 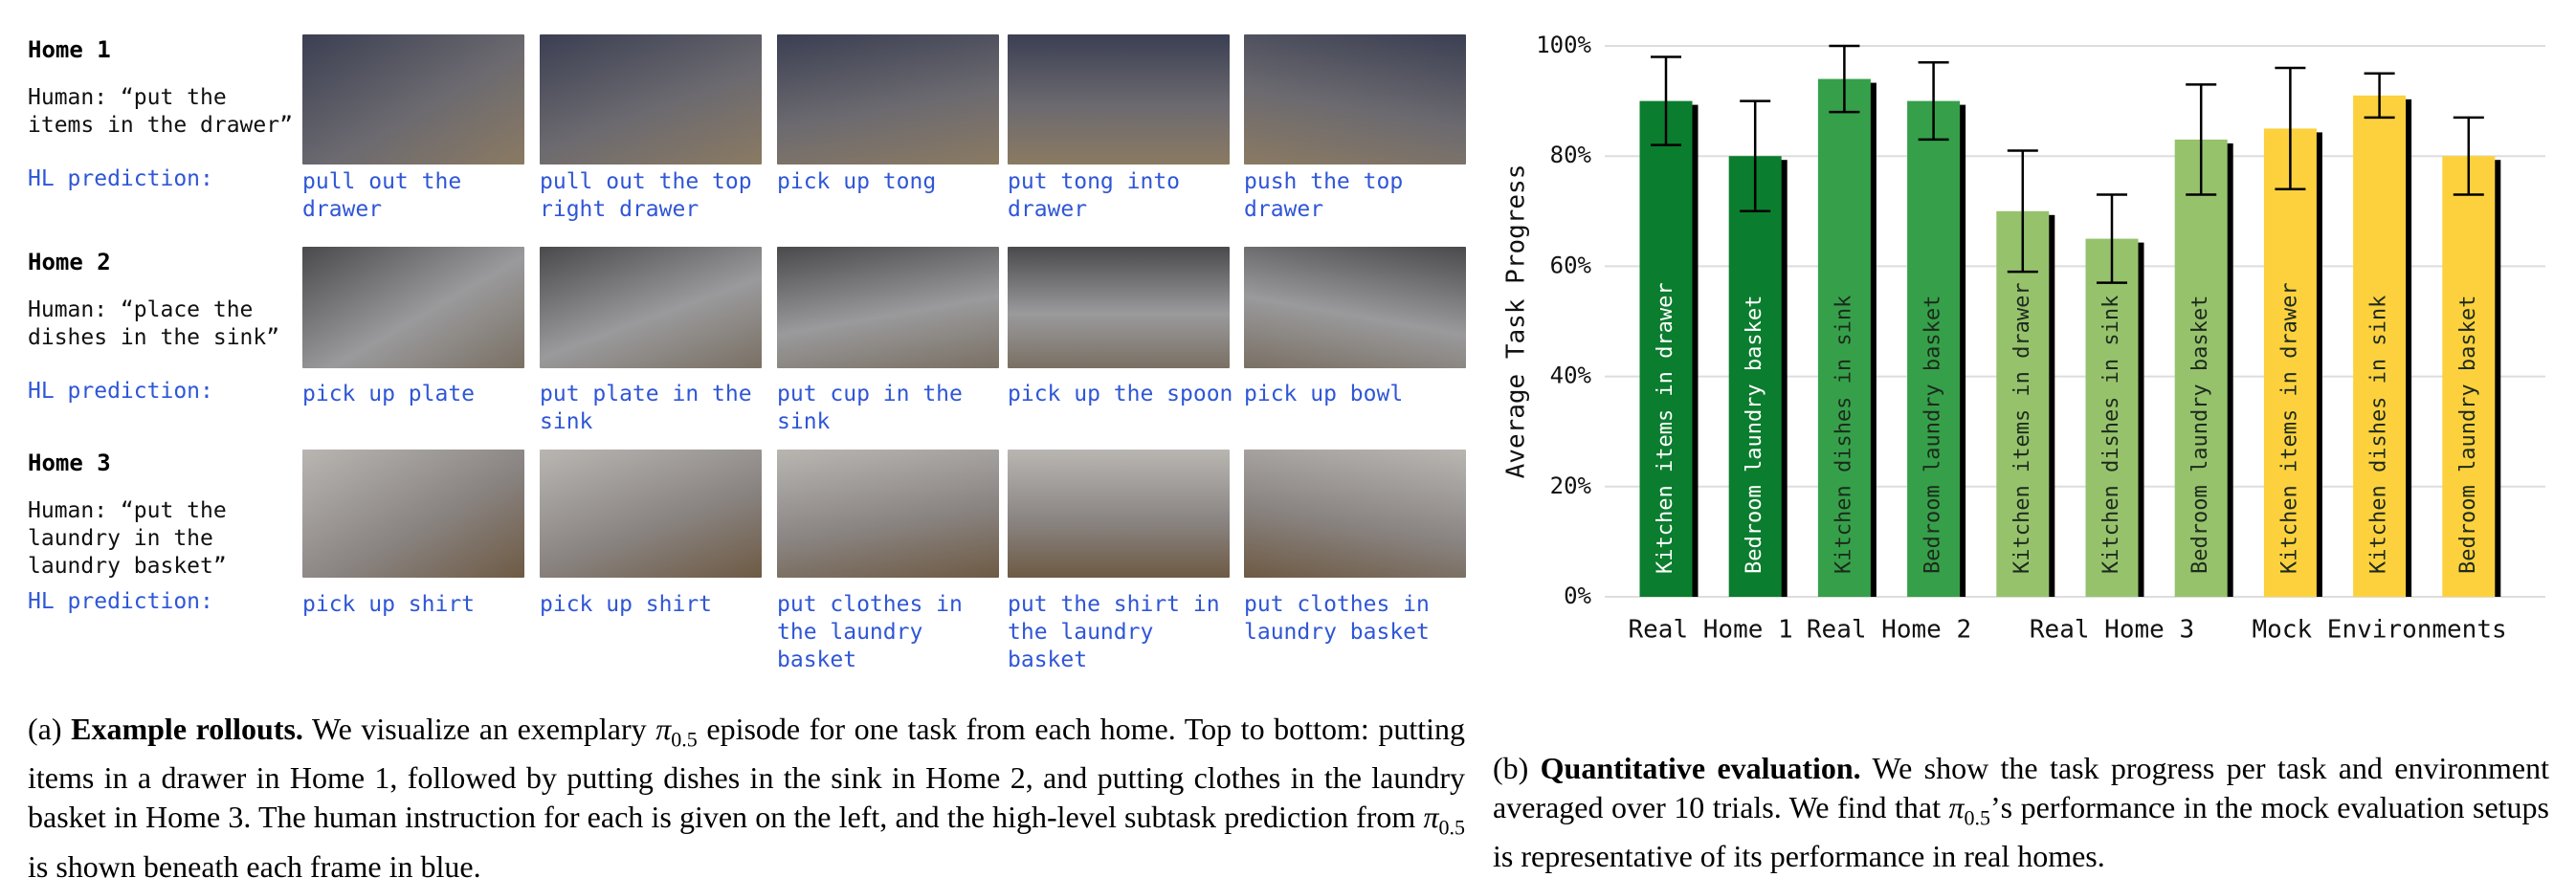 What do you see at coordinates (1324, 394) in the screenshot?
I see `subtask-prediction: pick up bowl` at bounding box center [1324, 394].